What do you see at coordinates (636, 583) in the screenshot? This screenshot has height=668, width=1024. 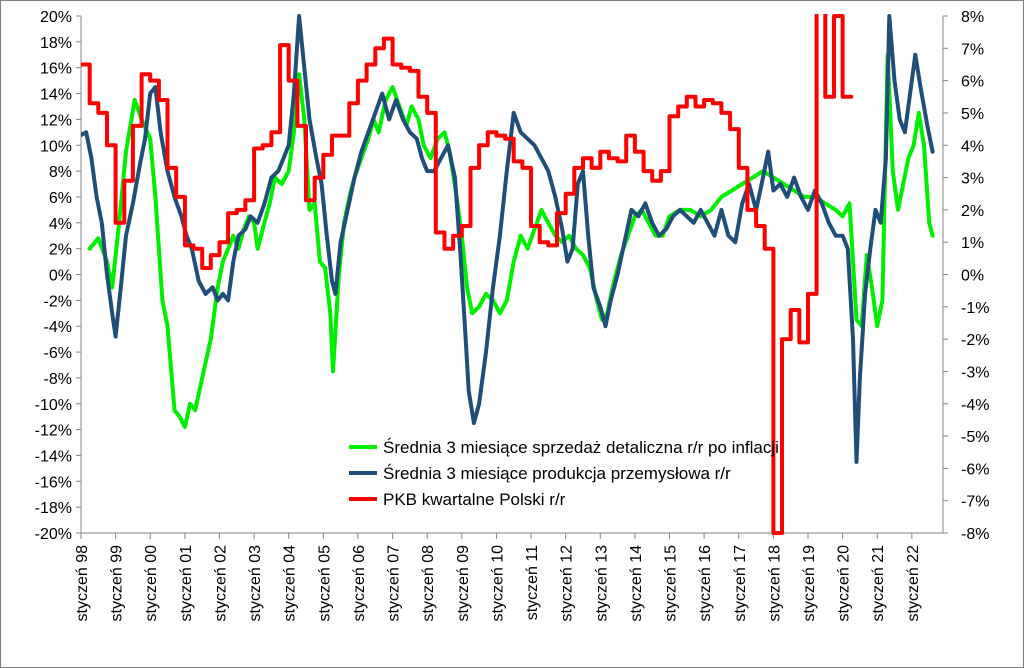 I see `x-tick-label: styczeń 14` at bounding box center [636, 583].